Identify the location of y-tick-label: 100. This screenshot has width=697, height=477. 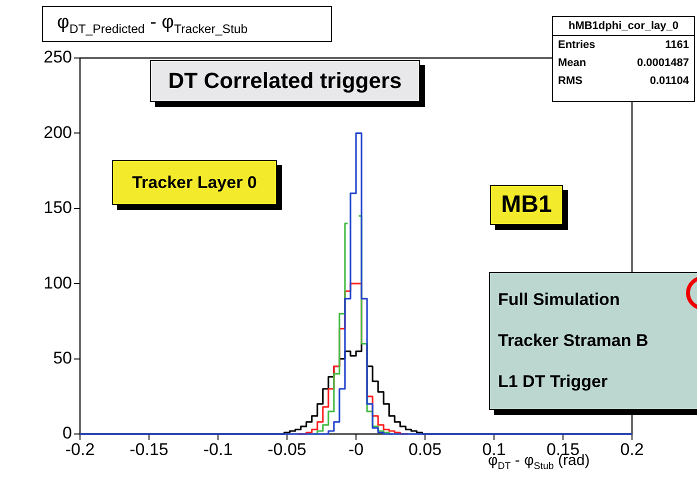
(58, 282).